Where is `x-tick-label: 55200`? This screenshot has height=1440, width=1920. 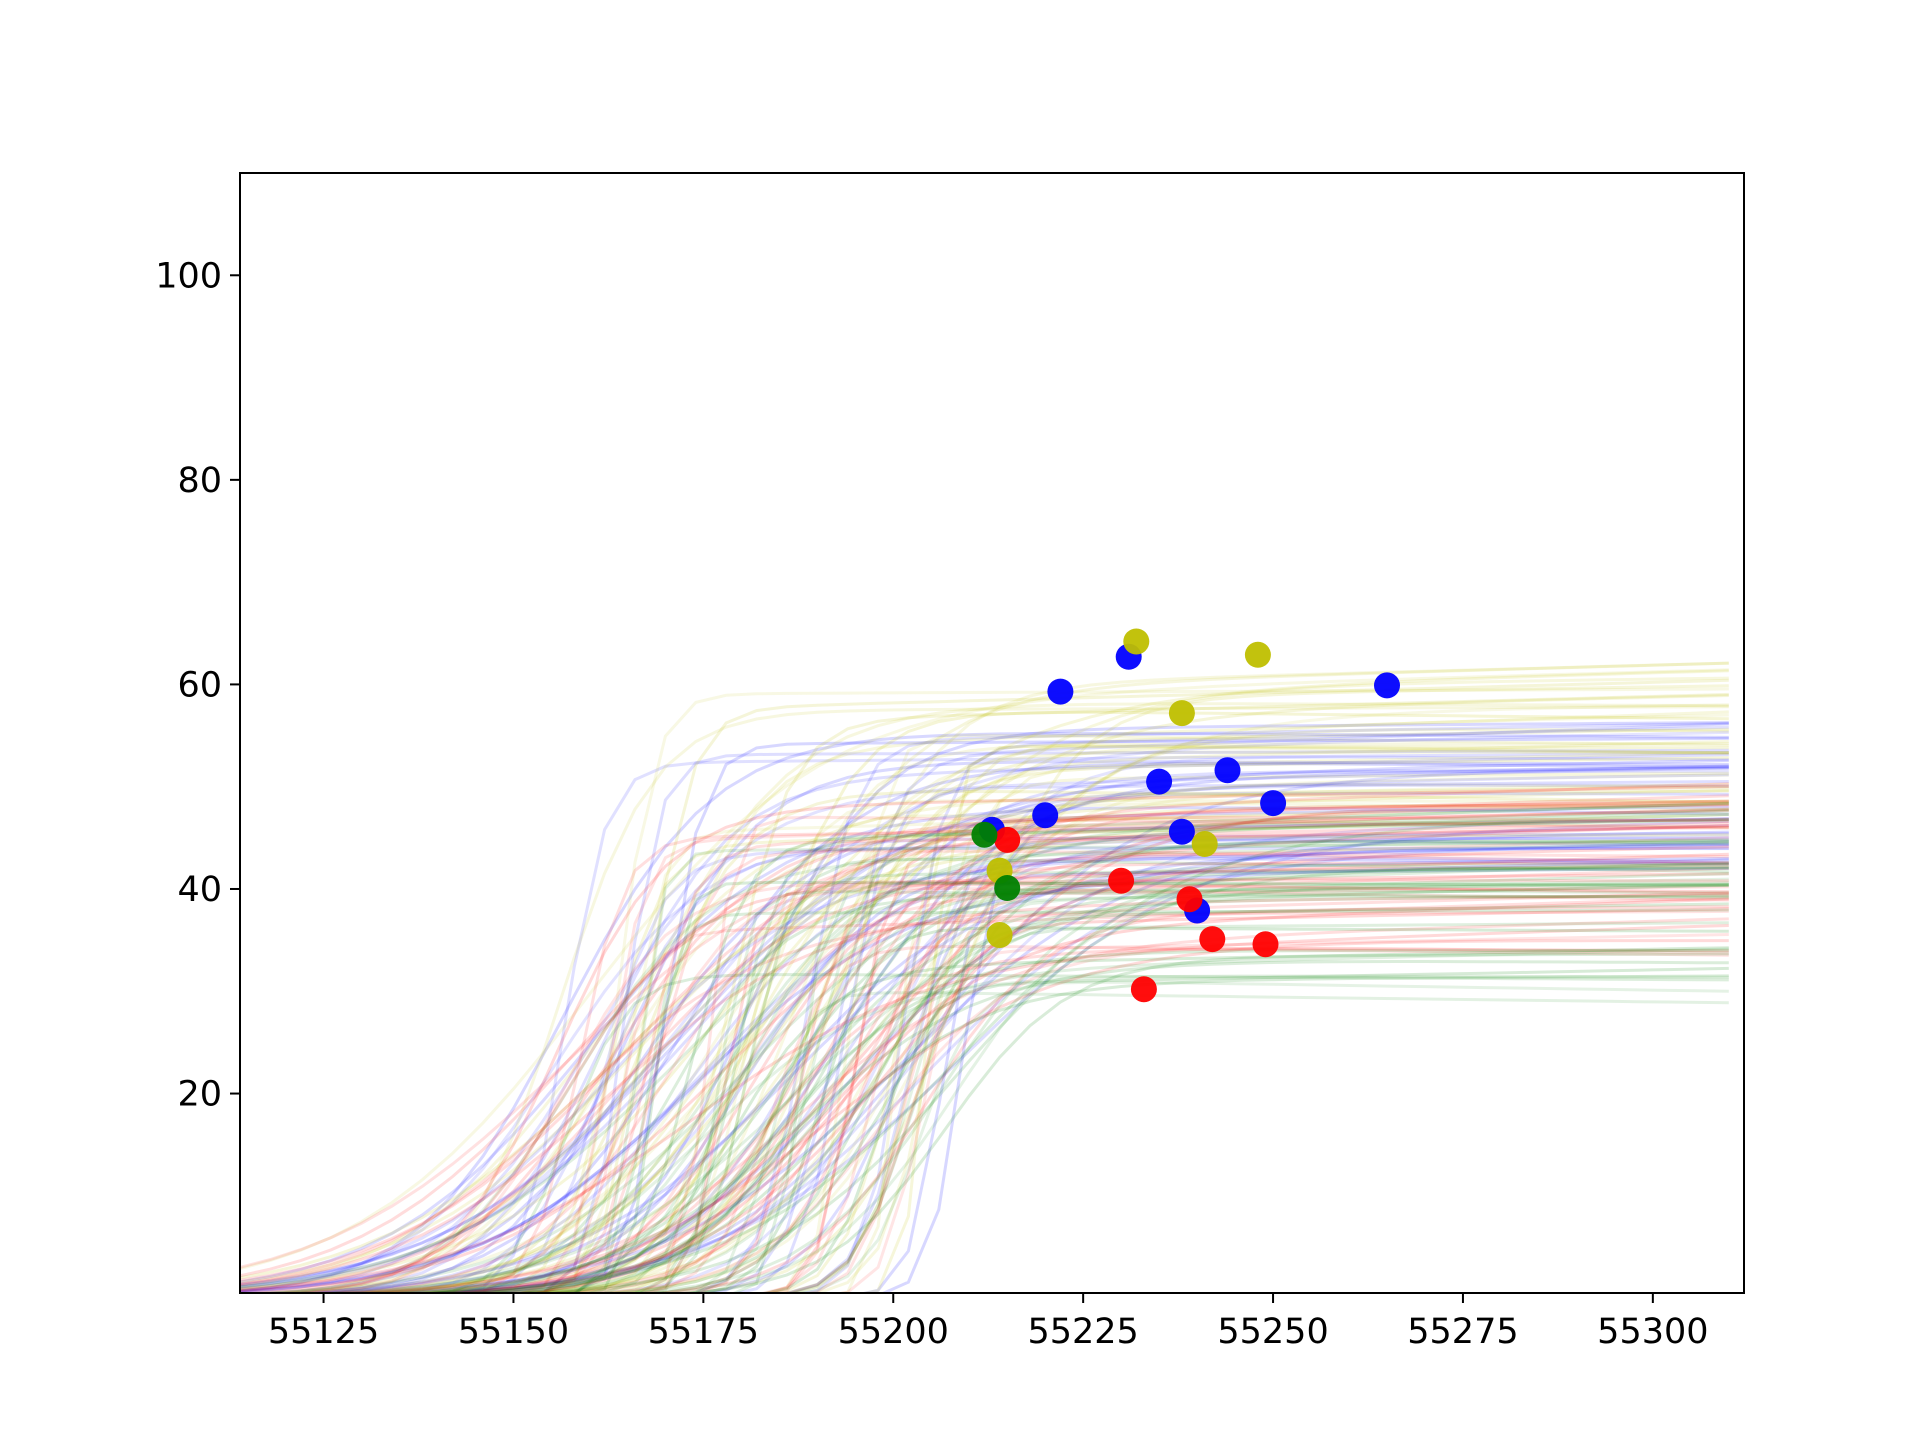 x-tick-label: 55200 is located at coordinates (893, 1332).